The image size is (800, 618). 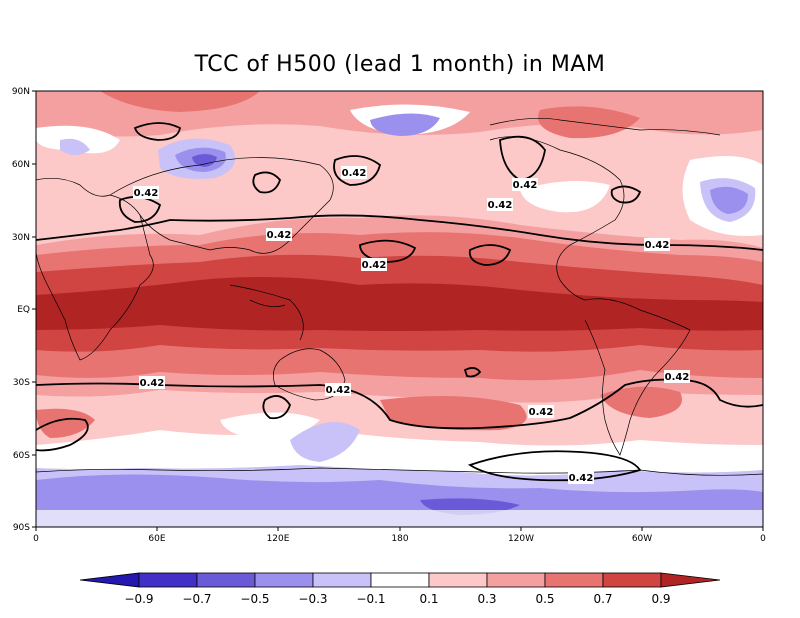 I want to click on colorbar-label: 0.3, so click(x=486, y=599).